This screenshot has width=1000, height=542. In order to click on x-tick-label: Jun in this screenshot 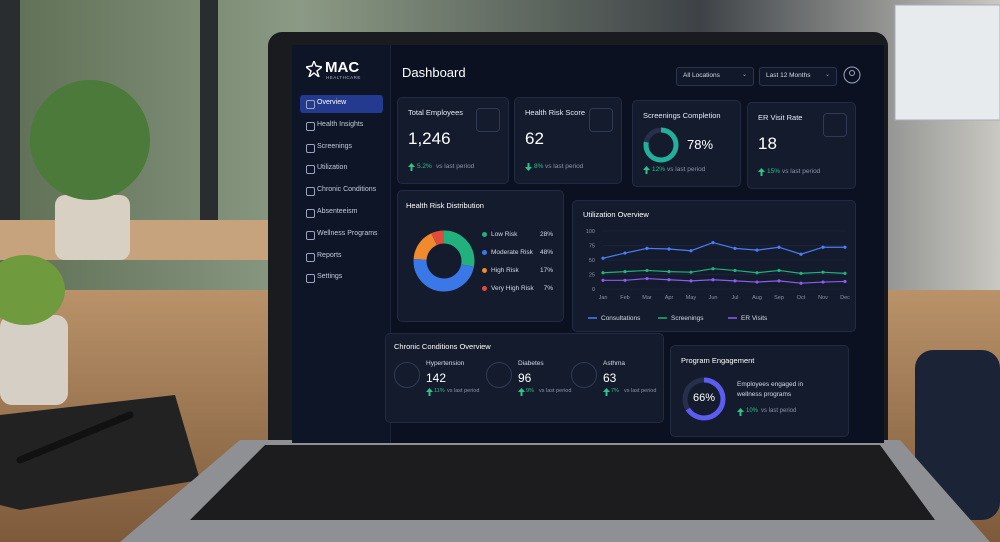, I will do `click(713, 298)`.